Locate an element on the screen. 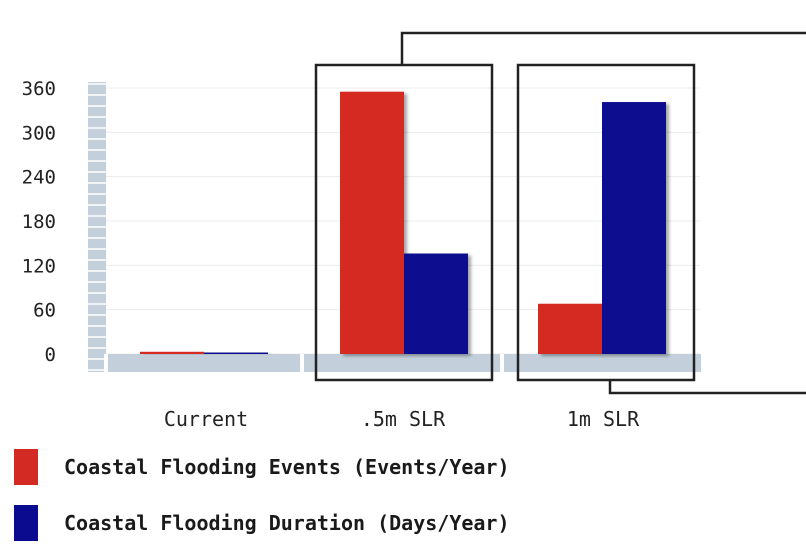  callout-connector-top is located at coordinates (603, 48).